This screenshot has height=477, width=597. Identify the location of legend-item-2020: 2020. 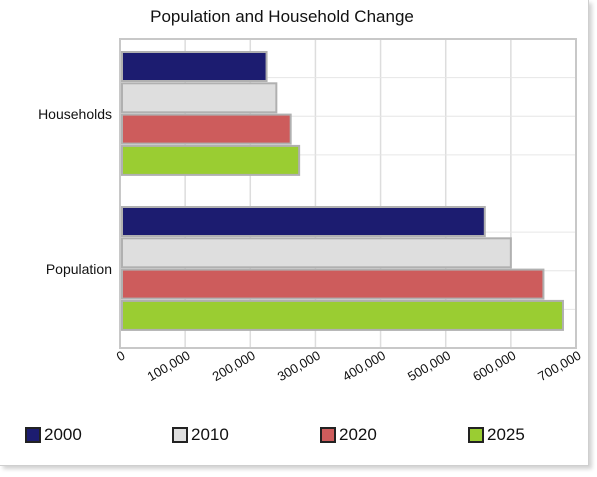
(348, 435).